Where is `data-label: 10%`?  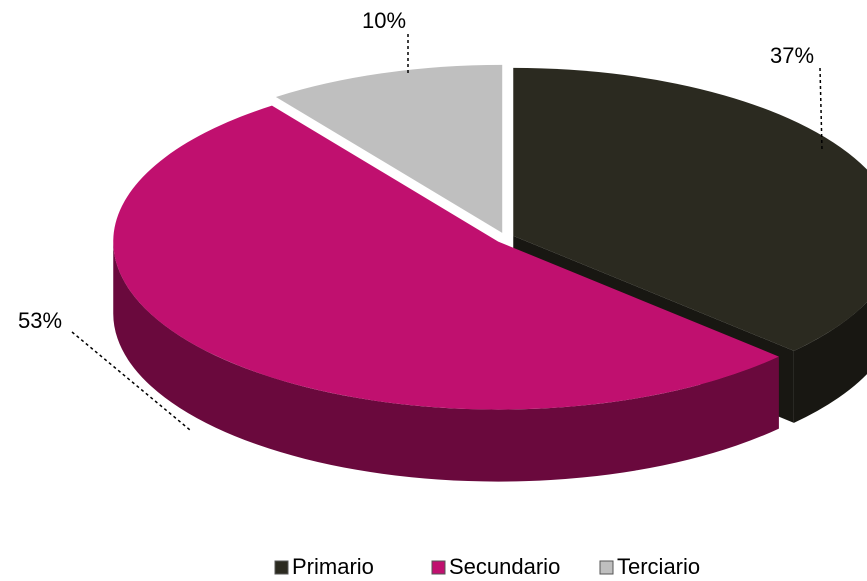 data-label: 10% is located at coordinates (384, 20).